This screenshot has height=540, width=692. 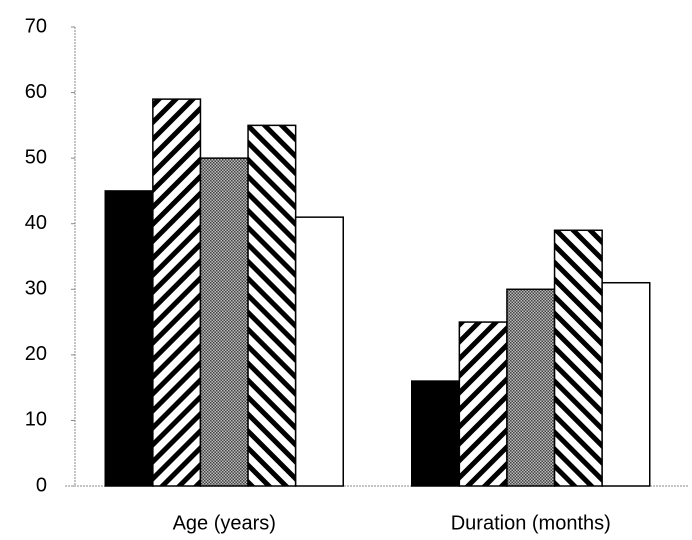 What do you see at coordinates (224, 523) in the screenshot?
I see `x-tick-label: Age (years)` at bounding box center [224, 523].